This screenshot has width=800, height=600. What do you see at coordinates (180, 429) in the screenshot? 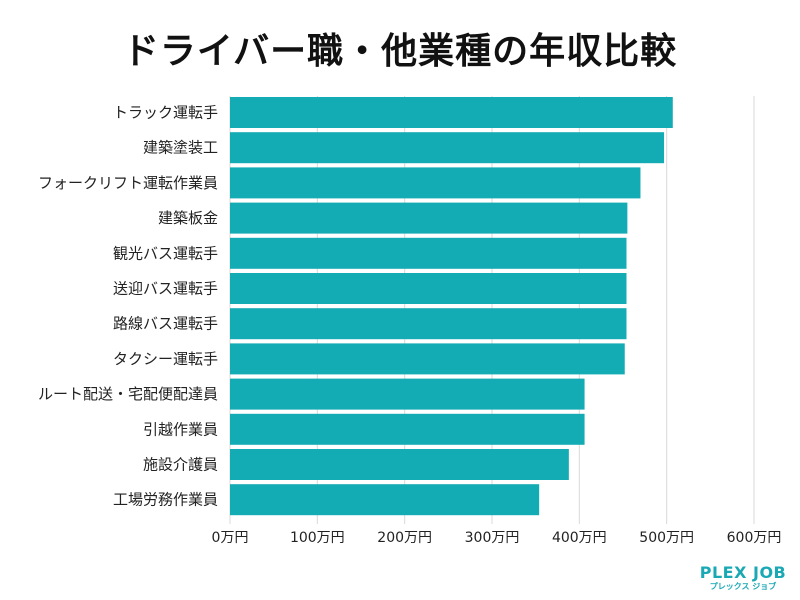
I see `category-label: 引越作業員` at bounding box center [180, 429].